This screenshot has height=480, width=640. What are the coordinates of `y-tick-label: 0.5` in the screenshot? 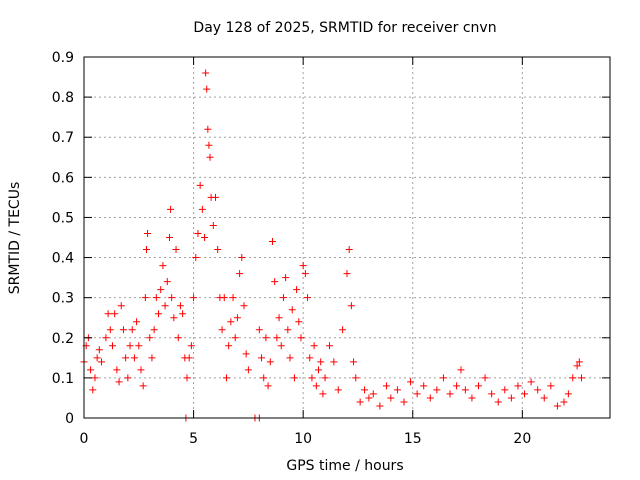 It's located at (63, 218).